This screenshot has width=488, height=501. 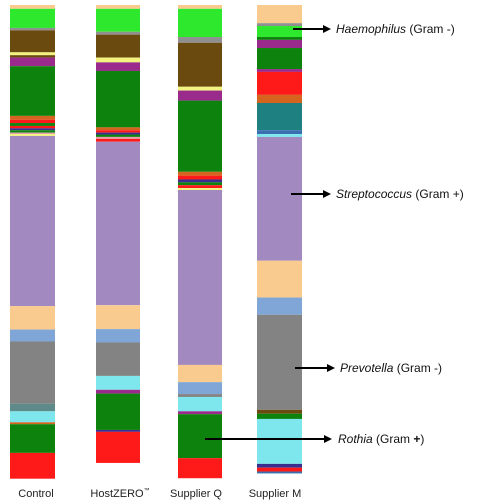 What do you see at coordinates (119, 493) in the screenshot?
I see `x-tick-label: HostZERO™` at bounding box center [119, 493].